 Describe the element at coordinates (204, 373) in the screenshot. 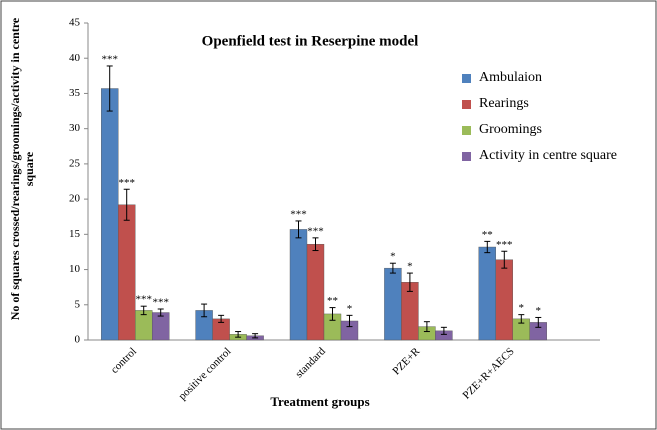

I see `x-tick-label: positive control` at that location.